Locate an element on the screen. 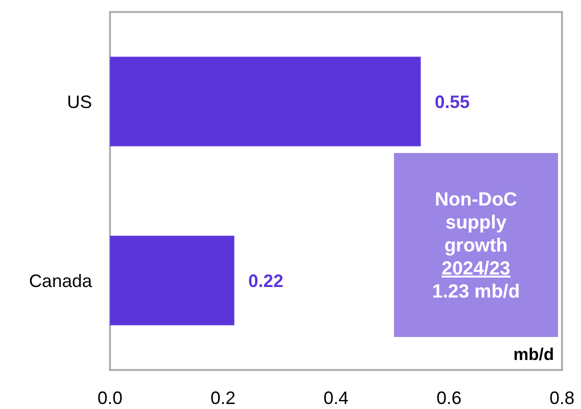  y-tick-label: Canada is located at coordinates (60, 280).